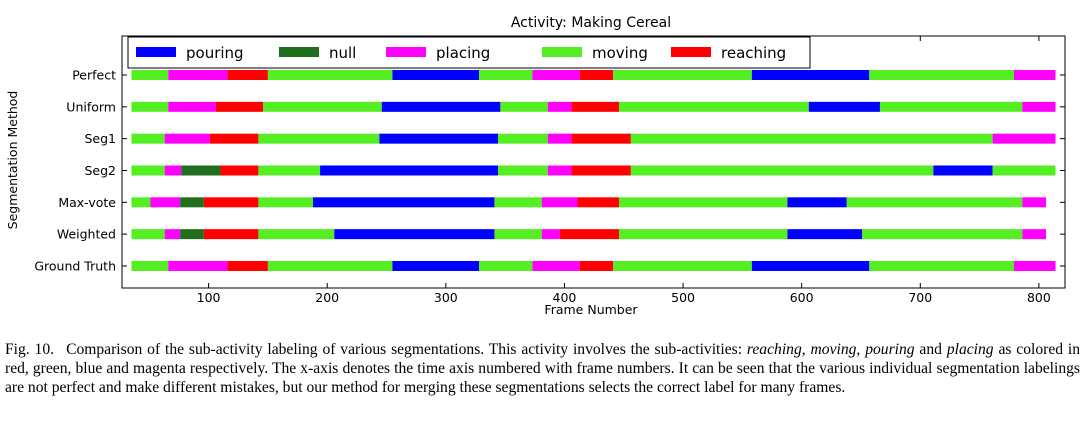  Describe the element at coordinates (620, 53) in the screenshot. I see `legend-label-moving: moving` at that location.